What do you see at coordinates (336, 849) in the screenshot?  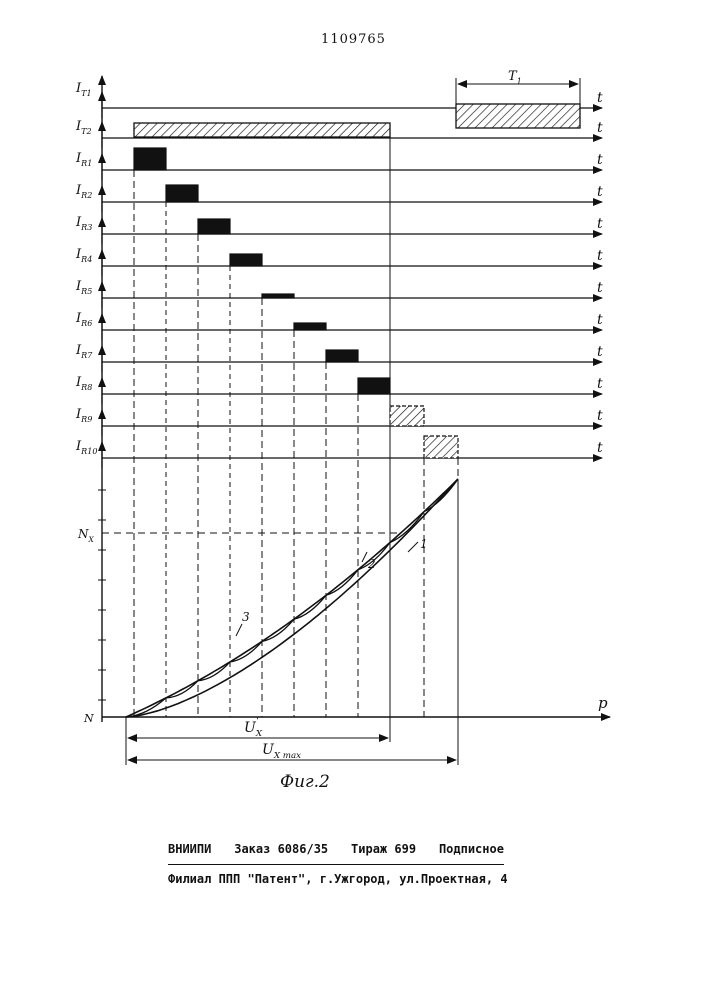 I see `footer-line-1: ВНИИПИ Заказ 6086/35 Тираж 699 Подписное` at bounding box center [336, 849].